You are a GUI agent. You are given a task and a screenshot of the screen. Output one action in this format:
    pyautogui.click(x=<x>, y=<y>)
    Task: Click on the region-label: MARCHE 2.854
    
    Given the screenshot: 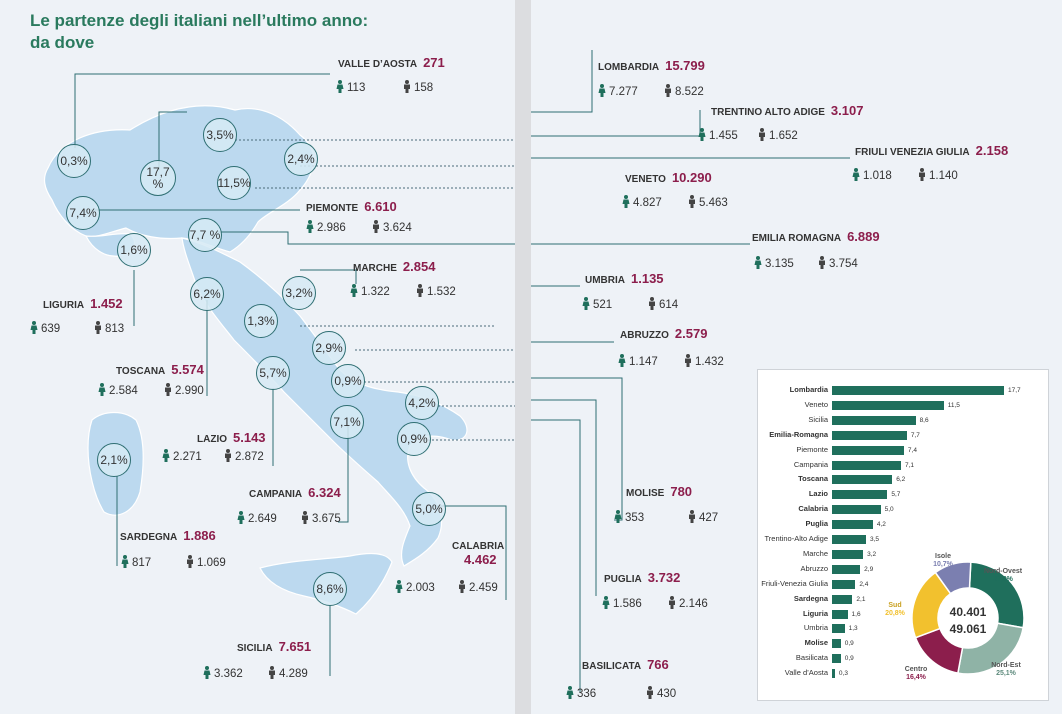 What is the action you would take?
    pyautogui.click(x=394, y=266)
    